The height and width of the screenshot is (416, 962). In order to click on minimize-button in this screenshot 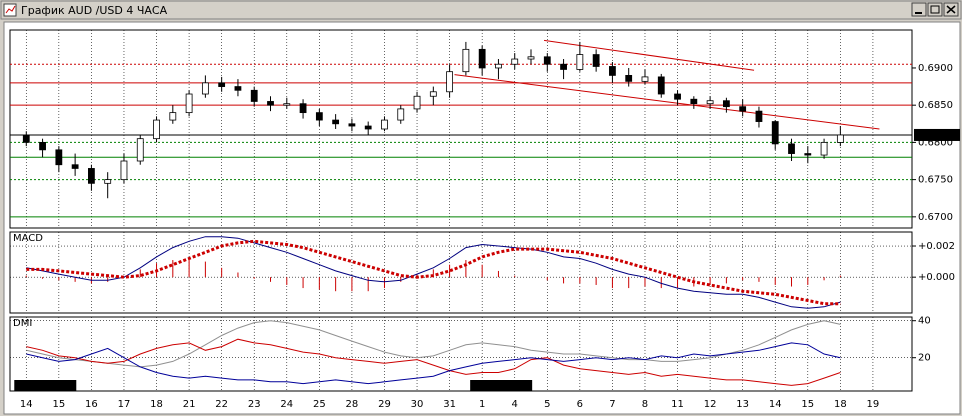, I will do `click(919, 9)`.